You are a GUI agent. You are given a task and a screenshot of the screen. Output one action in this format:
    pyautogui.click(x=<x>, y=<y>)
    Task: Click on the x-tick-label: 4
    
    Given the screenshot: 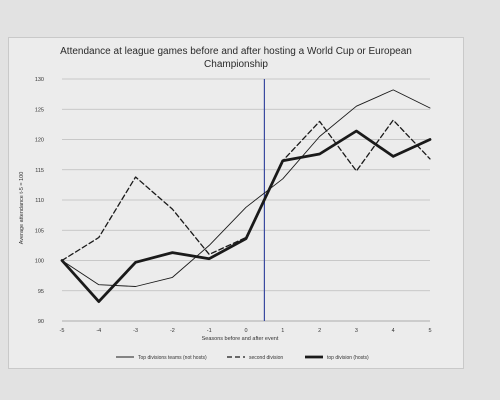 What is the action you would take?
    pyautogui.click(x=393, y=331)
    